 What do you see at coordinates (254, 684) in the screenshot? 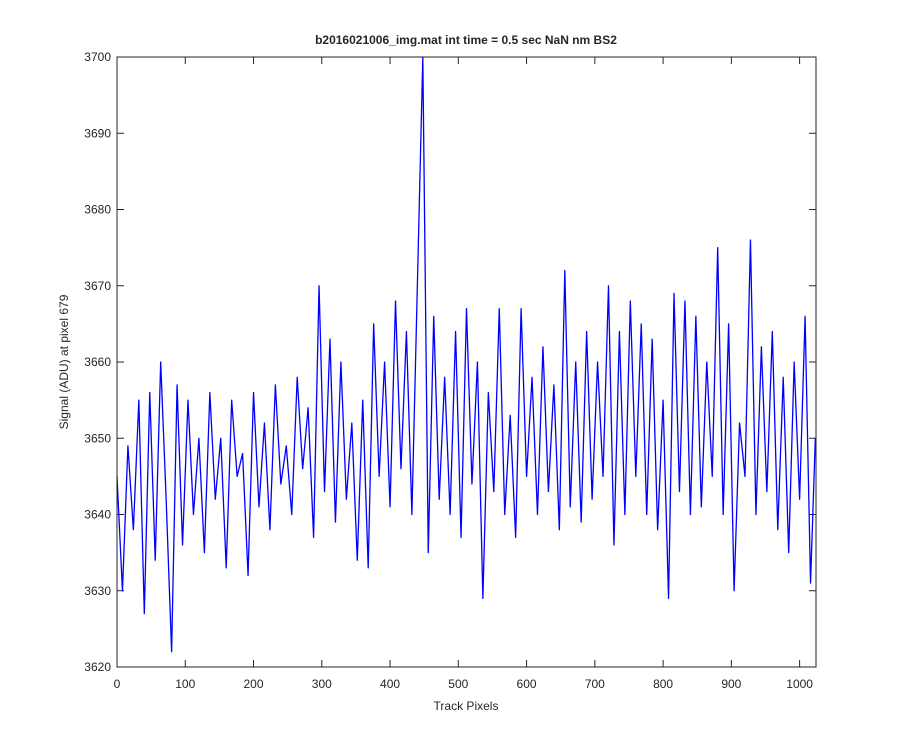
I see `x-tick-label: 200` at bounding box center [254, 684].